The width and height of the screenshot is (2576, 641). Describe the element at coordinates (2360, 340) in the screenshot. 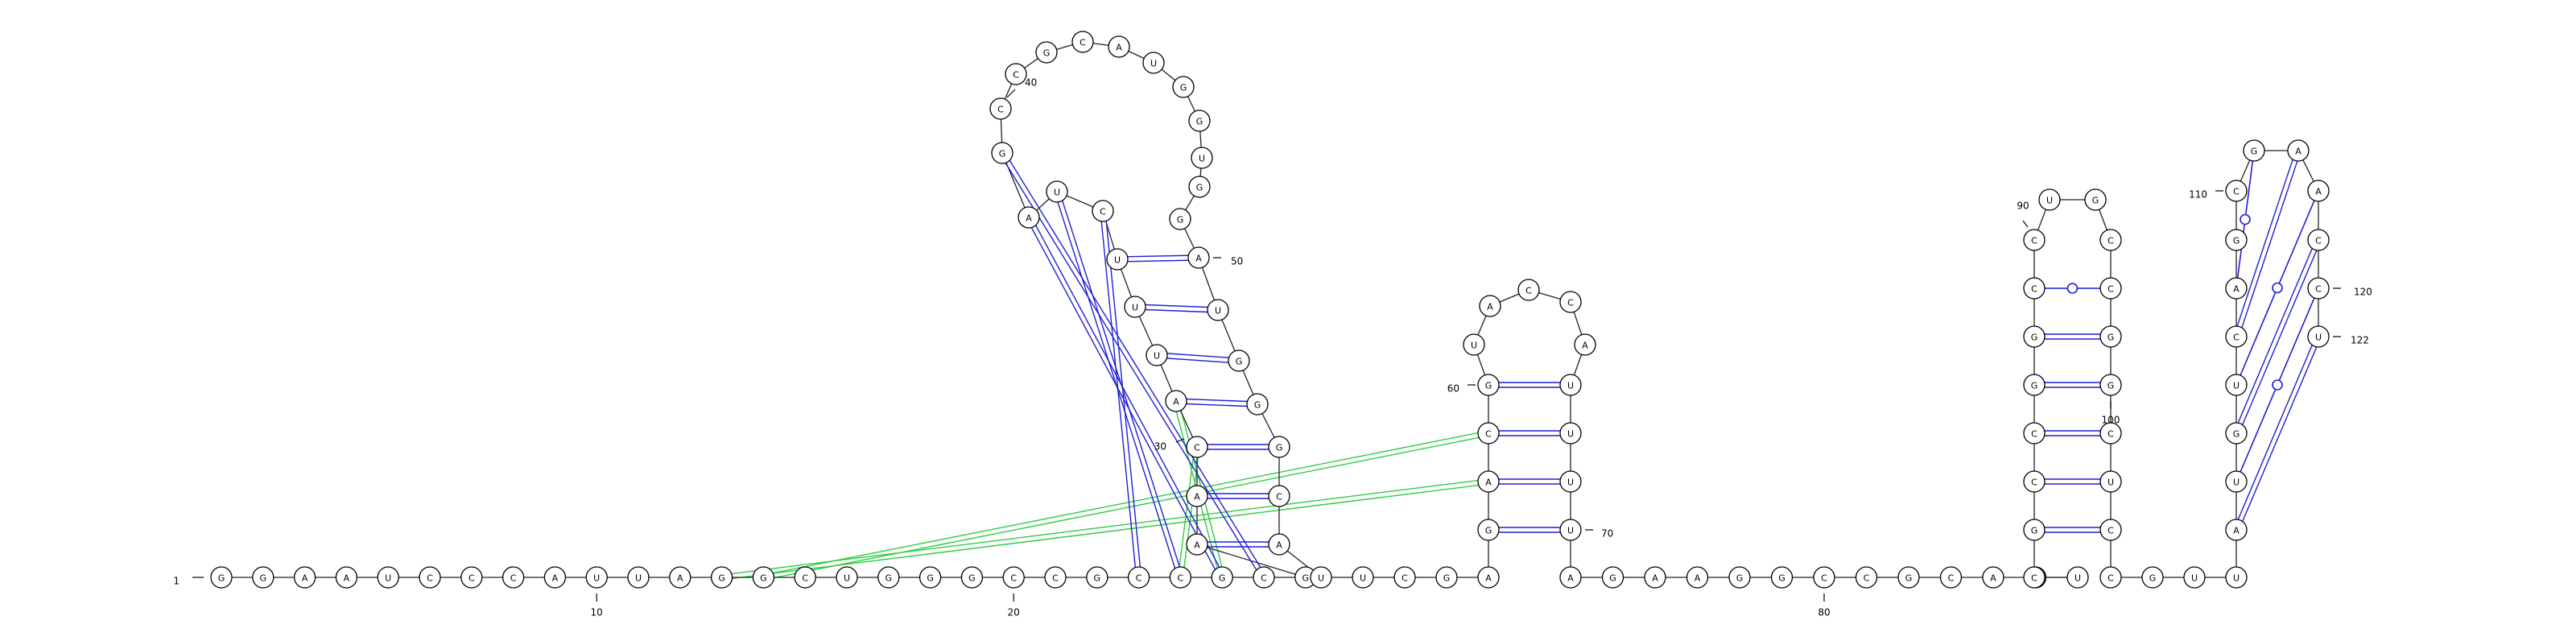

I see `position-label: 122` at that location.